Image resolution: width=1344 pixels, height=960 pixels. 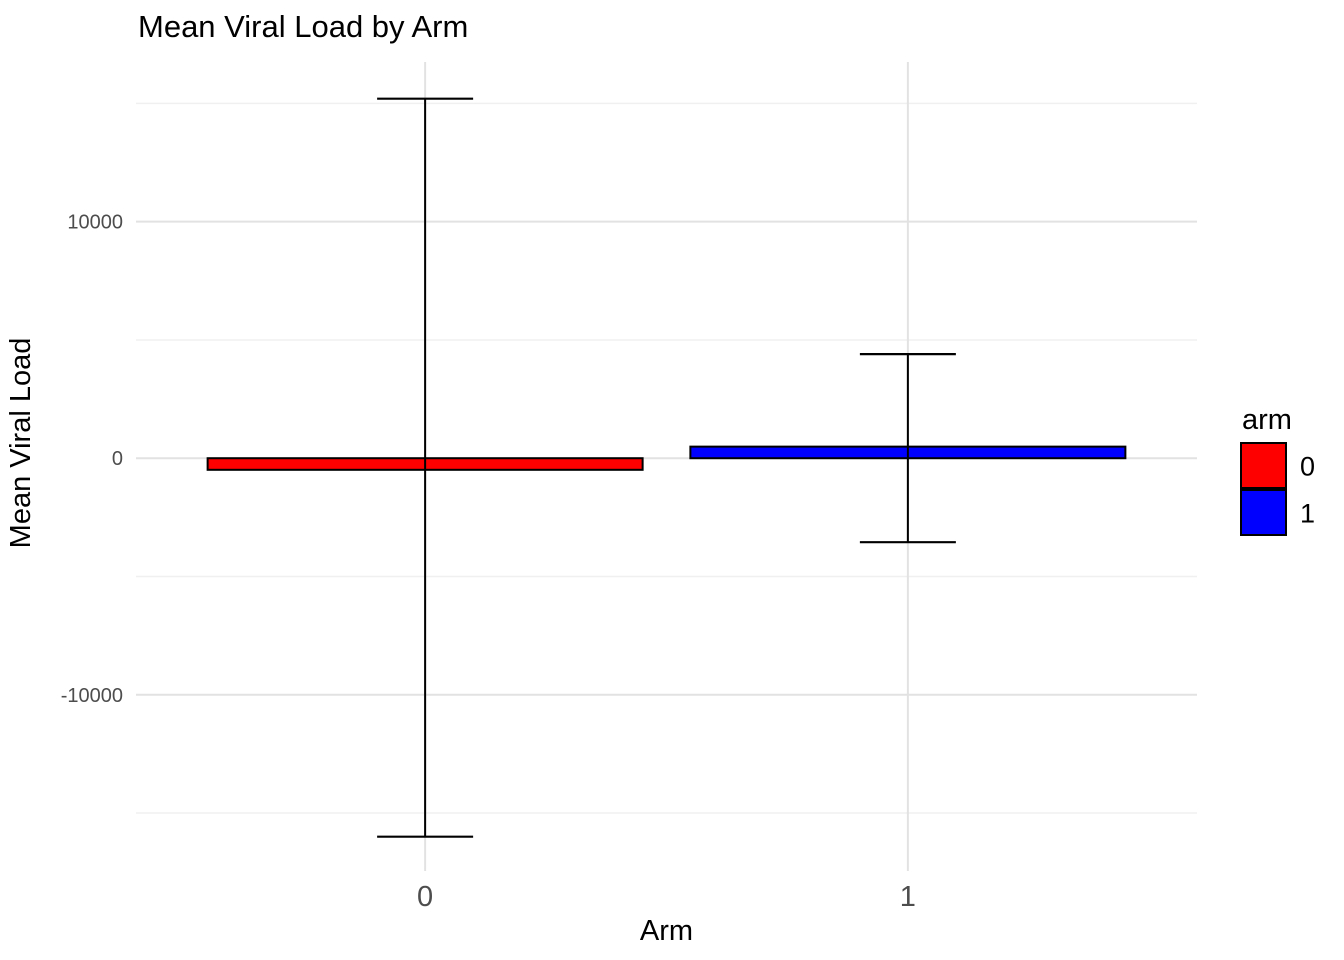 What do you see at coordinates (95, 223) in the screenshot?
I see `y-tick-label-10000: 10000` at bounding box center [95, 223].